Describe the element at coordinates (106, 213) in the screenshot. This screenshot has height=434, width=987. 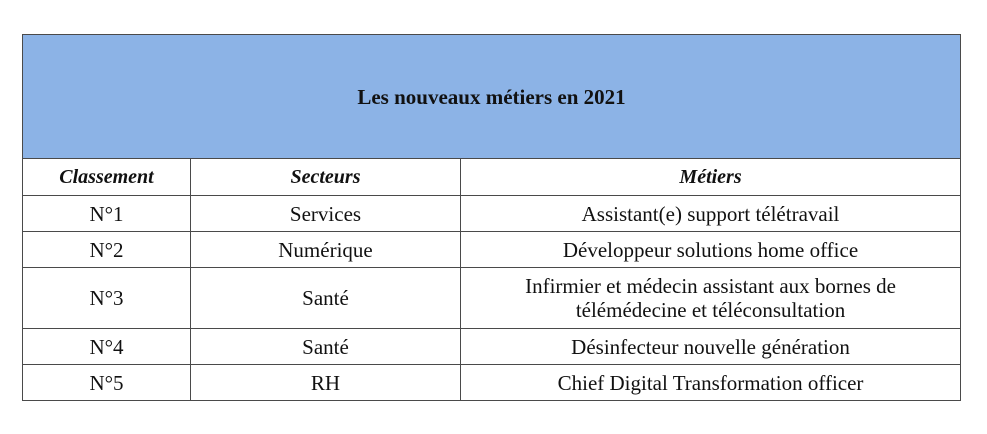
I see `rank-cell: N°1` at that location.